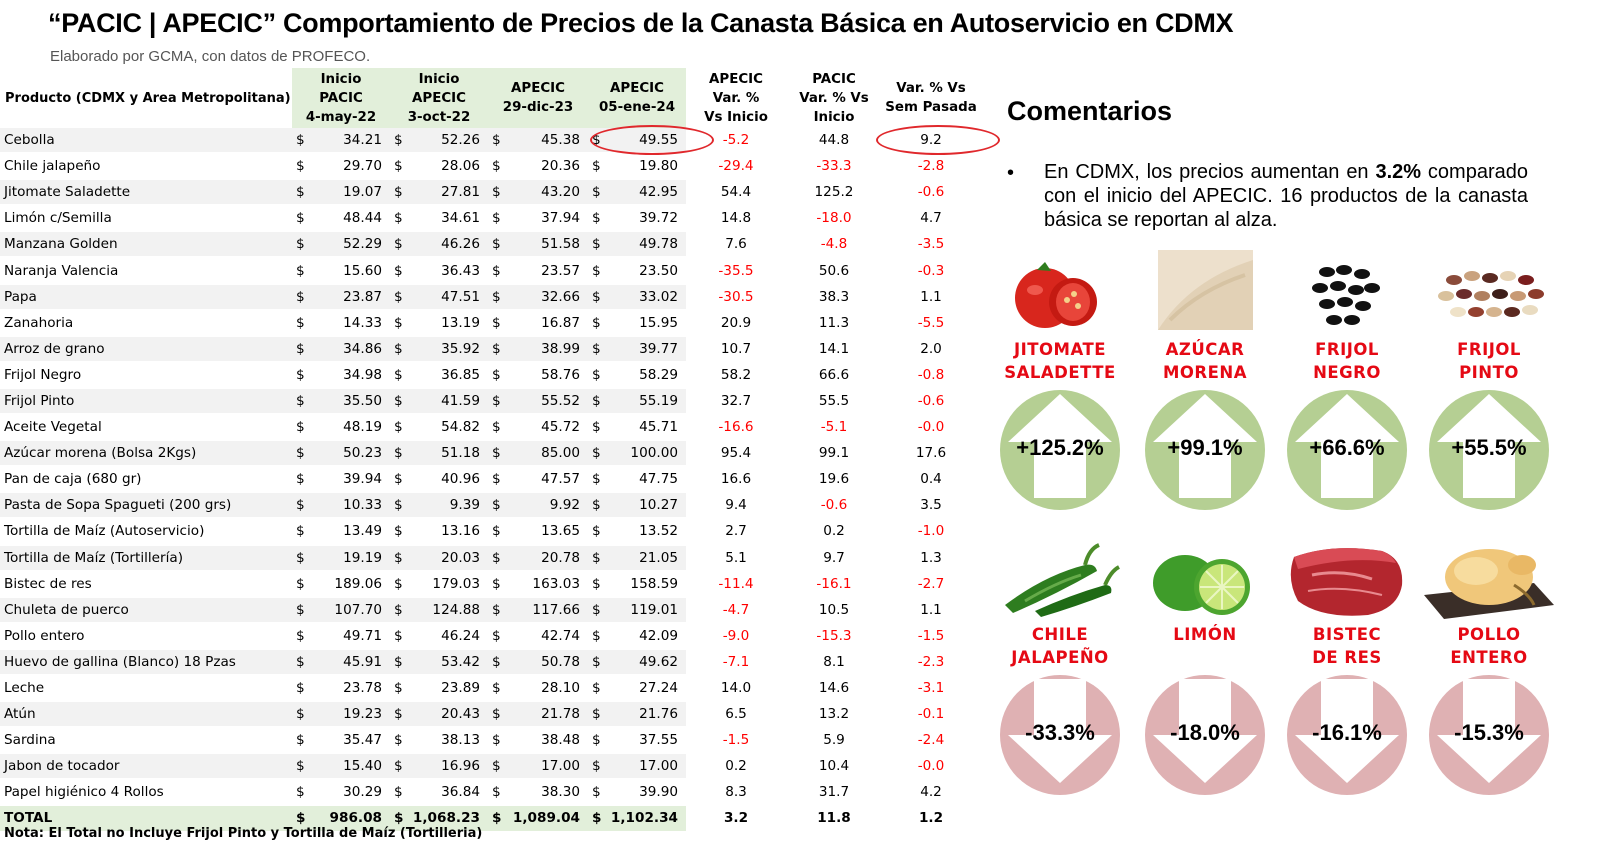 This screenshot has width=1600, height=864. Describe the element at coordinates (355, 818) in the screenshot. I see `price-value: 986.08` at that location.